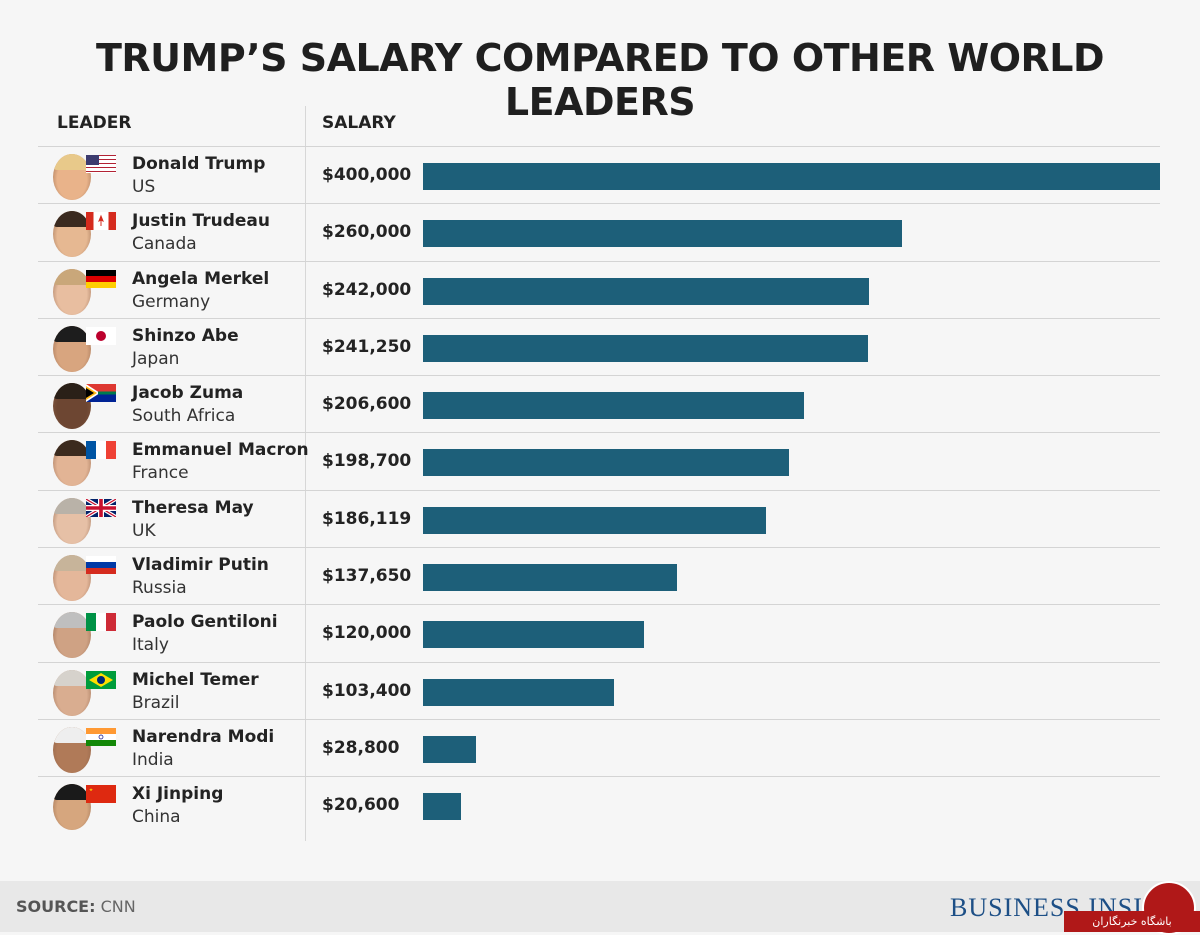  I want to click on leader-country: India, so click(153, 759).